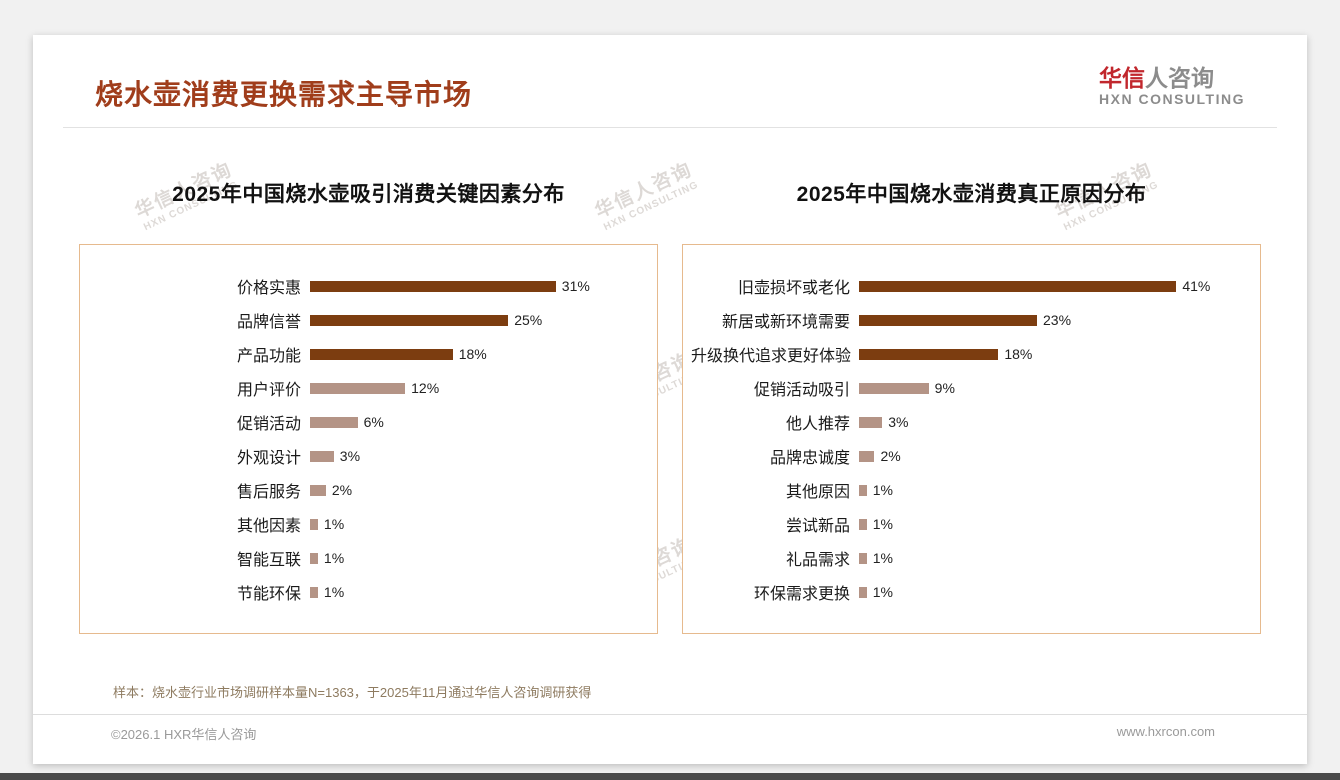 Image resolution: width=1340 pixels, height=780 pixels. I want to click on category-label: 促销活动, so click(268, 424).